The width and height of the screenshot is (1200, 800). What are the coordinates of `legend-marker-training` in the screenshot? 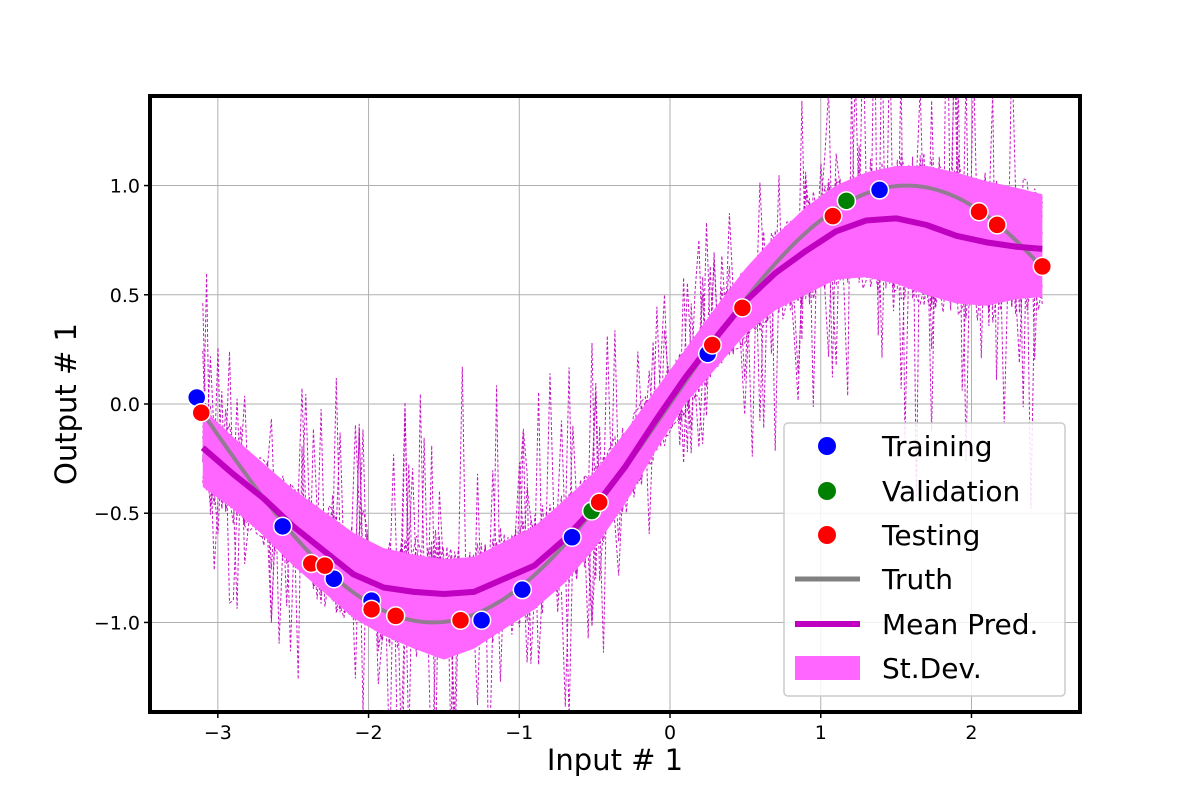 It's located at (827, 446).